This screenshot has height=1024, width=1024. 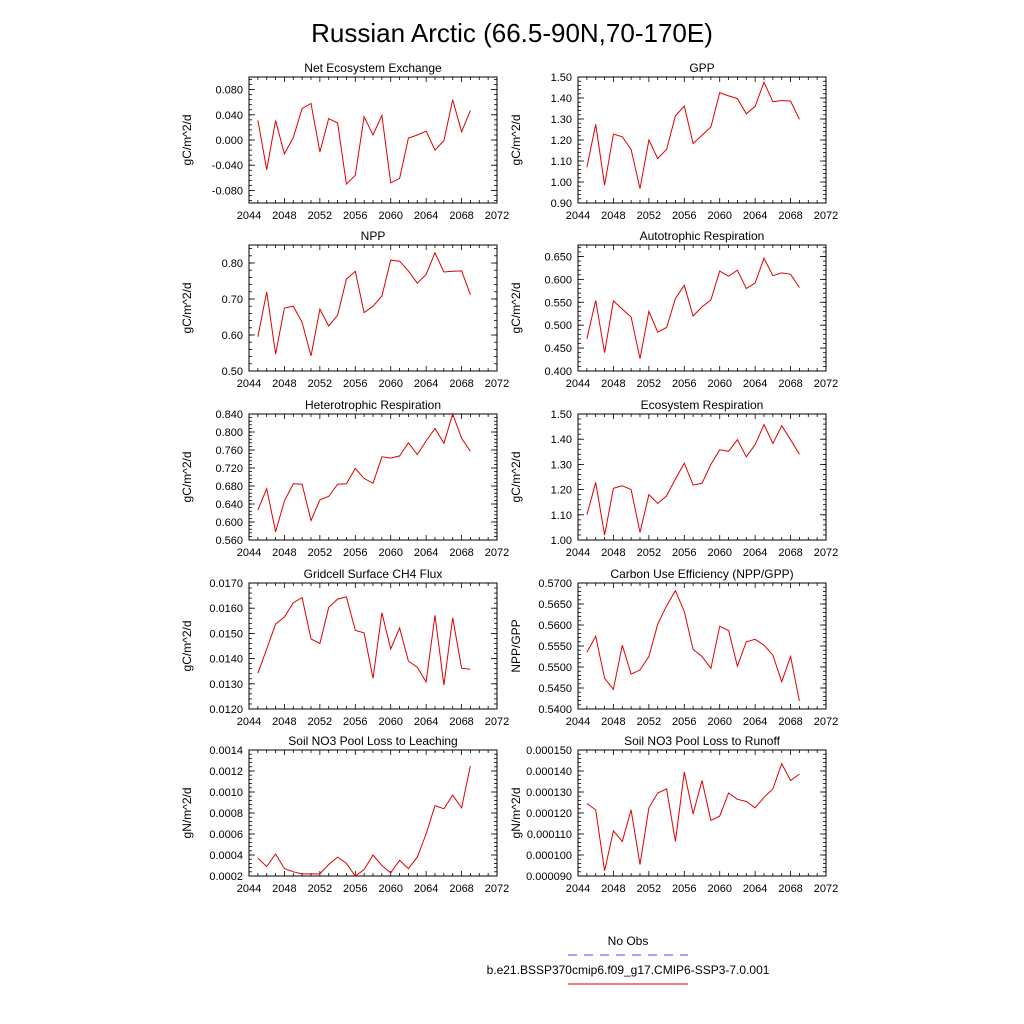 I want to click on y-tick-label: 0.000140, so click(x=549, y=772).